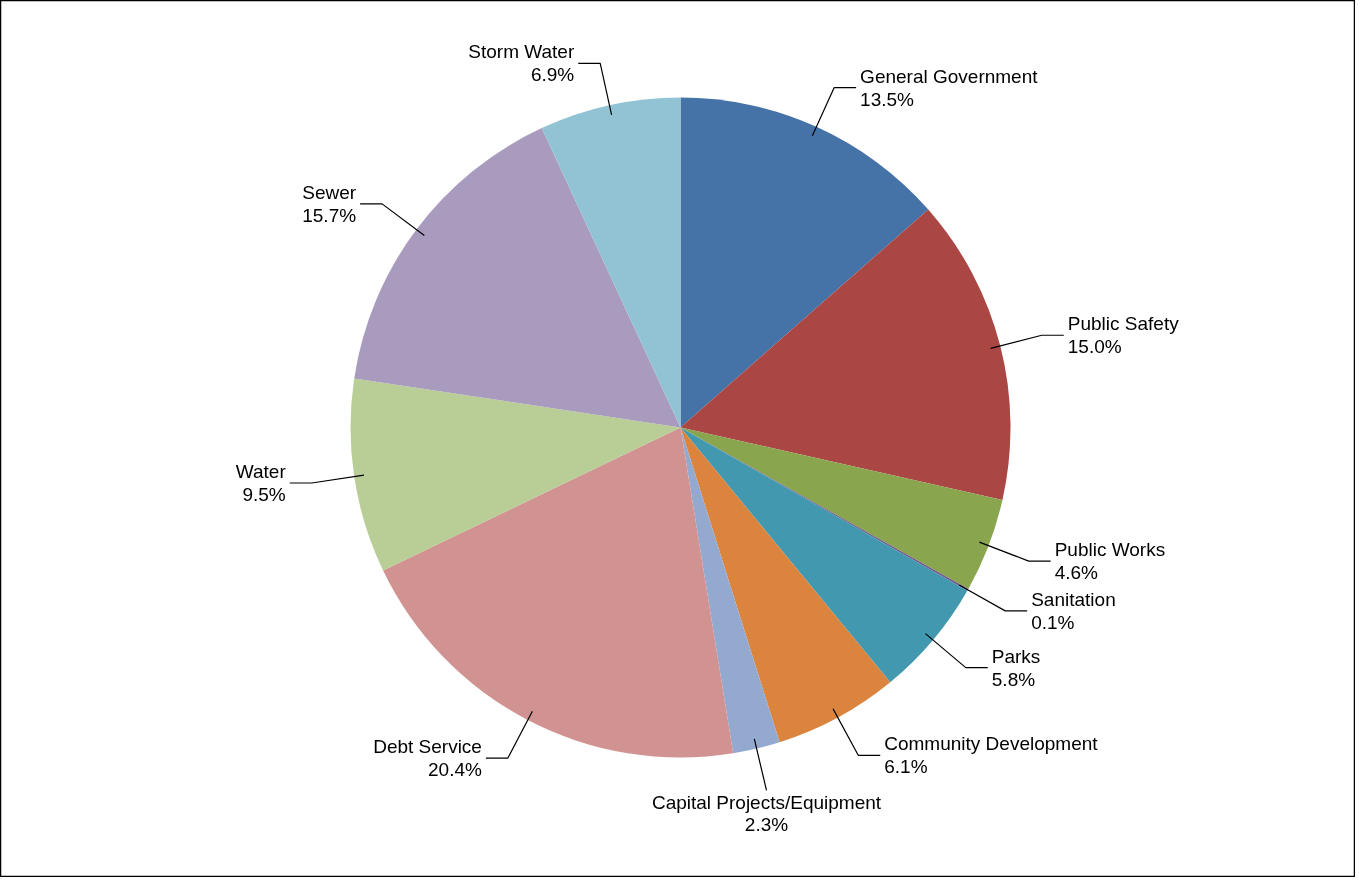  Describe the element at coordinates (766, 825) in the screenshot. I see `data-label: 2.3%` at that location.